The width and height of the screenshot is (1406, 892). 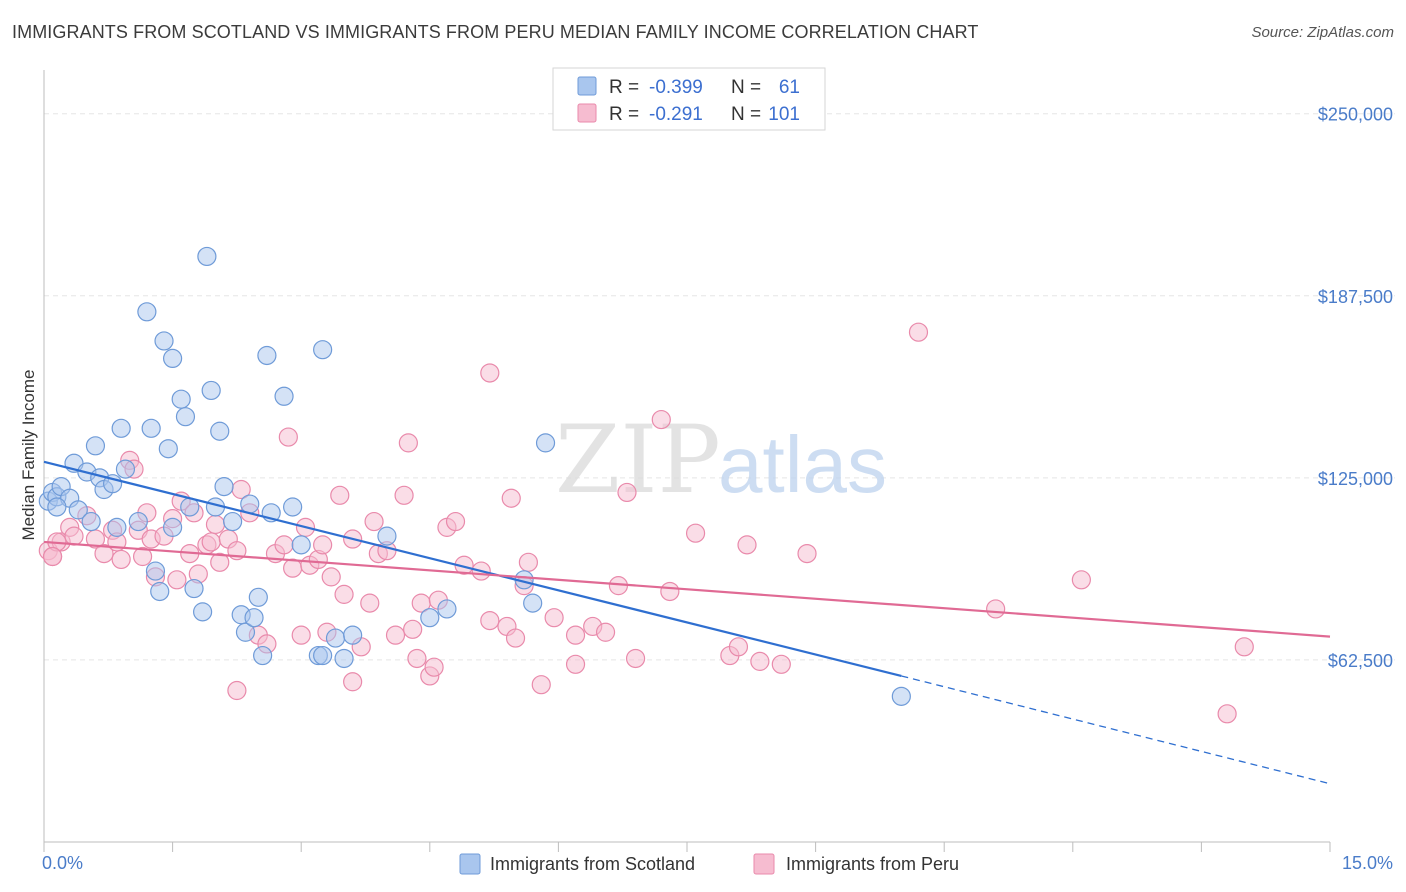 What do you see at coordinates (784, 114) in the screenshot?
I see `legend-n-value-peru: 101` at bounding box center [784, 114].